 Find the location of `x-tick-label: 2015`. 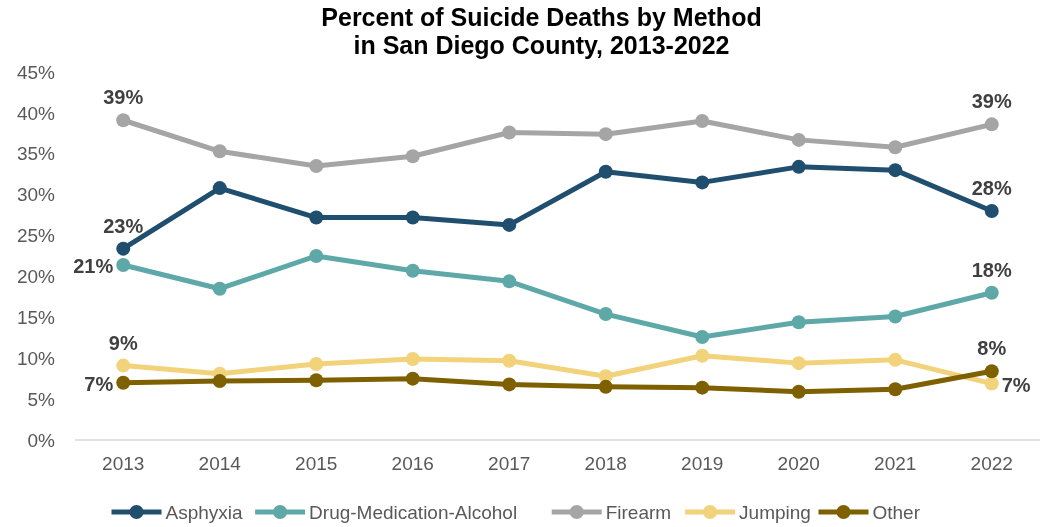

x-tick-label: 2015 is located at coordinates (316, 463).